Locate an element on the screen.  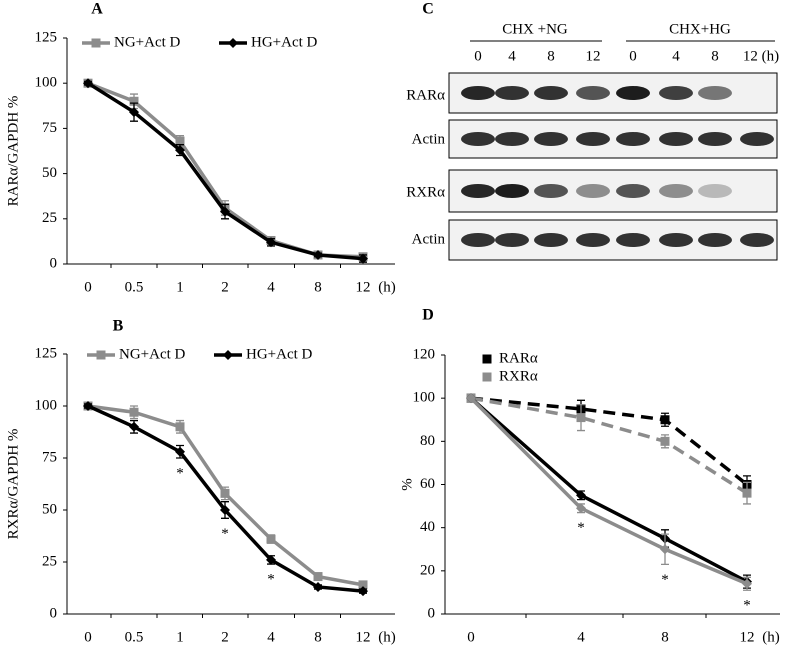
y-axis-label: RXRα/GAPDH % is located at coordinates (13, 484).